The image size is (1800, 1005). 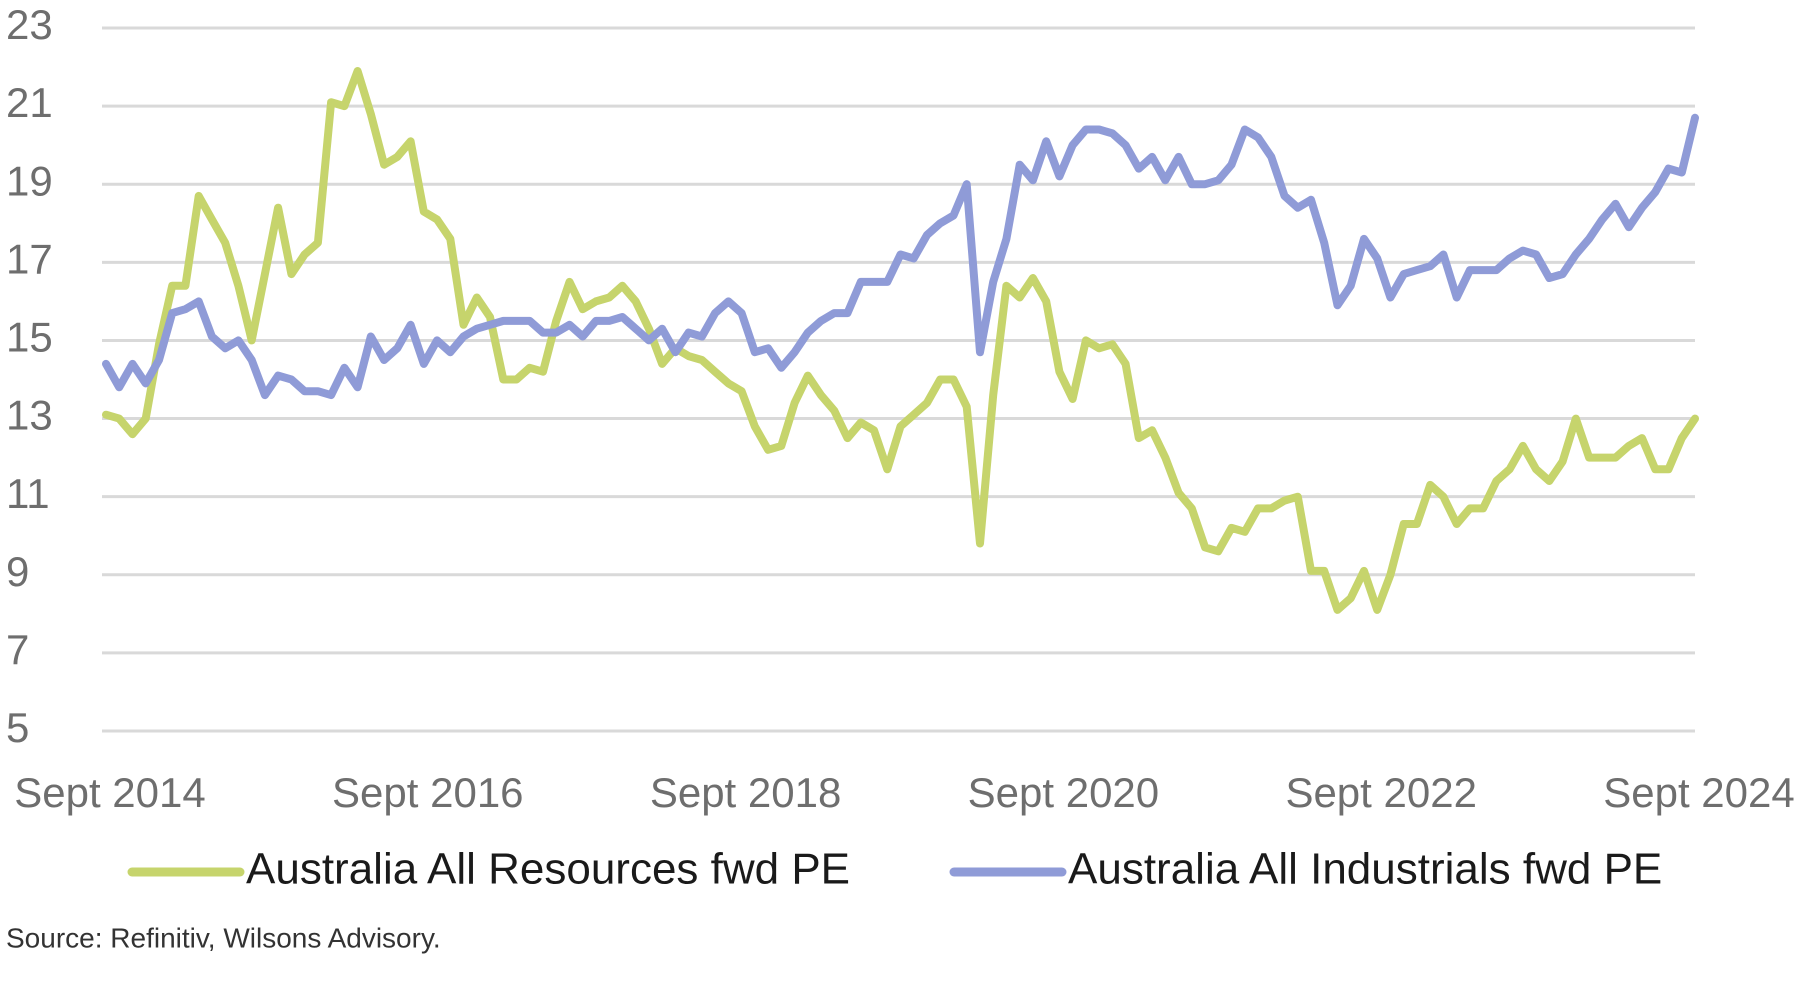 What do you see at coordinates (1064, 792) in the screenshot?
I see `x-tick-label: Sept 2020` at bounding box center [1064, 792].